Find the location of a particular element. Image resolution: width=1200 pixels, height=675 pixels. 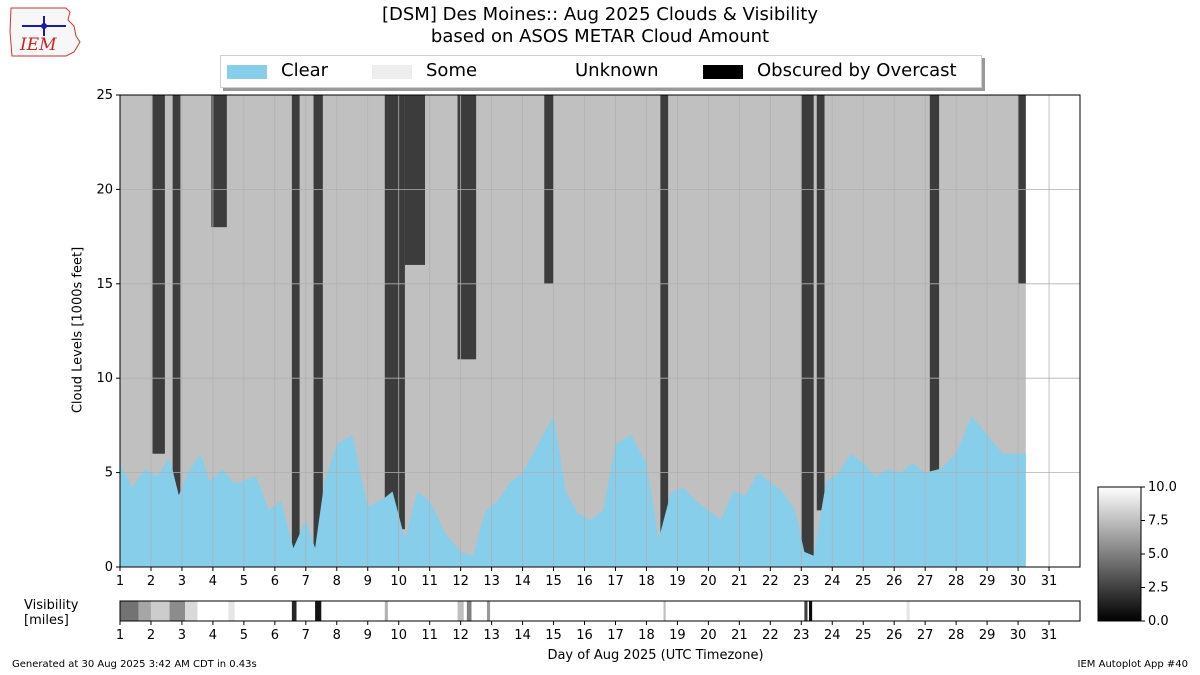

x-tick-label-24: 24 is located at coordinates (832, 581).